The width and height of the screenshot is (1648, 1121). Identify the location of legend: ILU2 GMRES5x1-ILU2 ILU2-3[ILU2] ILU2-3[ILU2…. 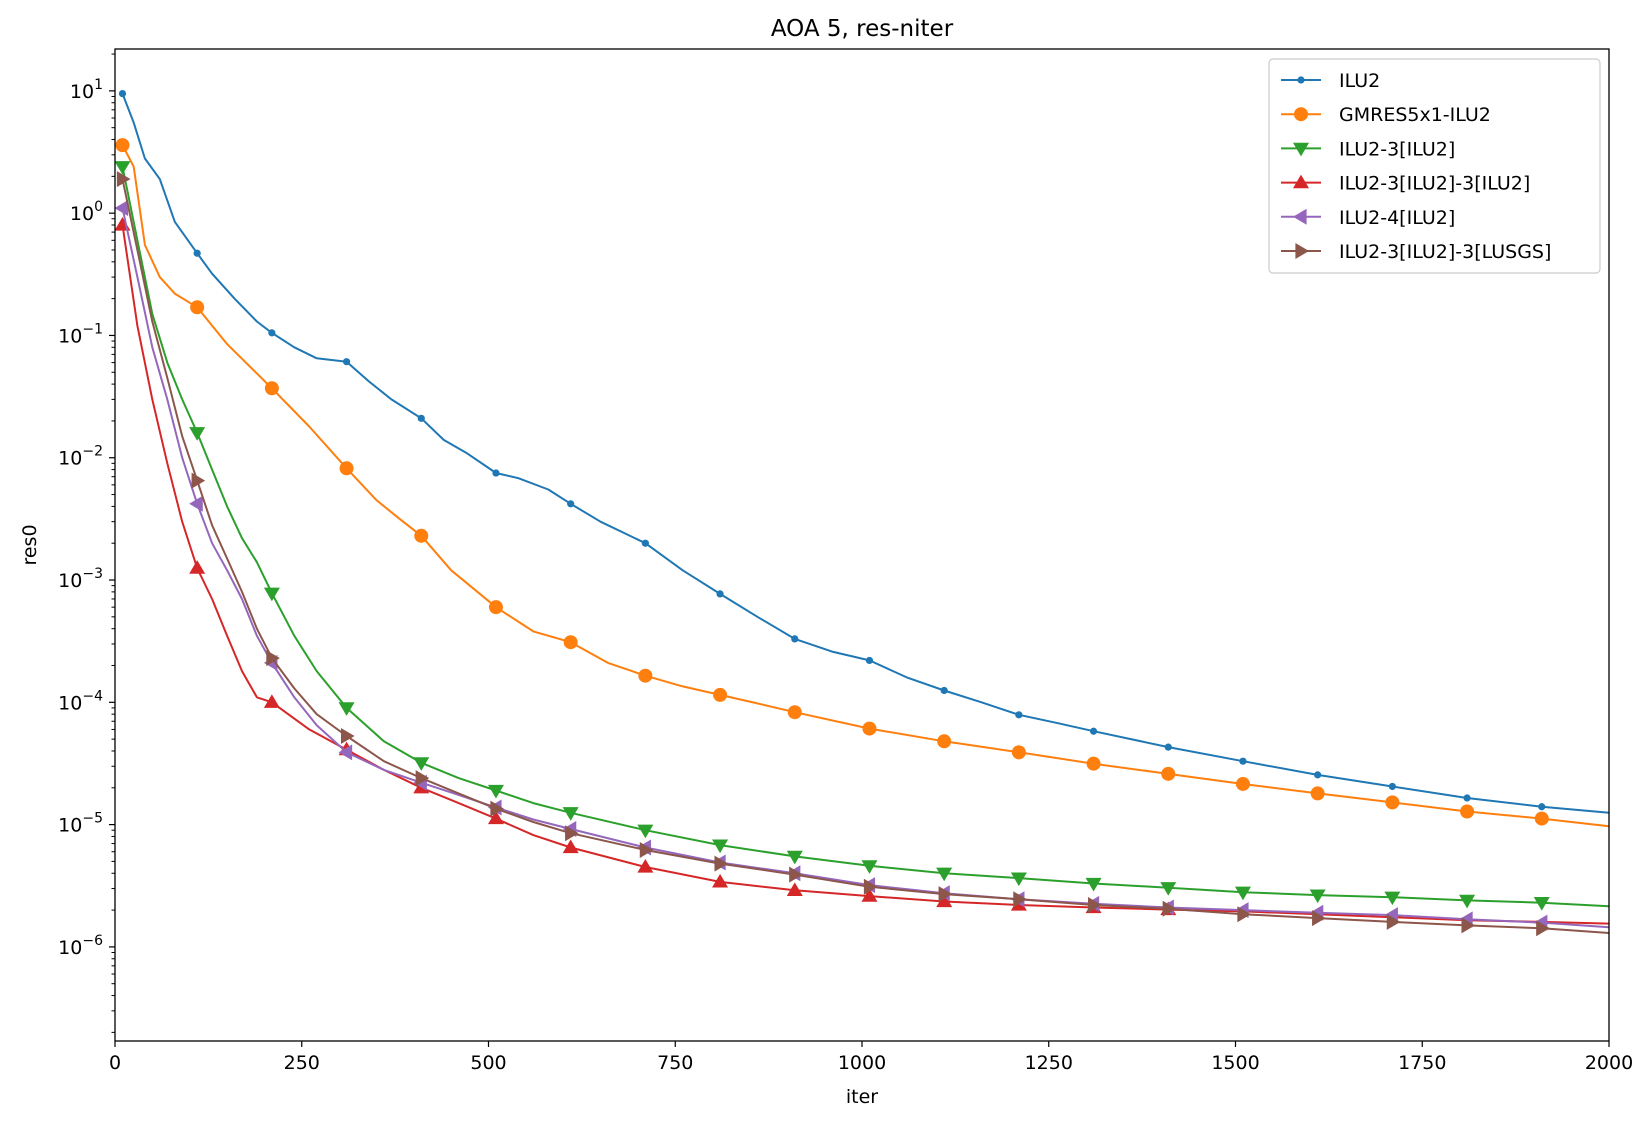
(1434, 166).